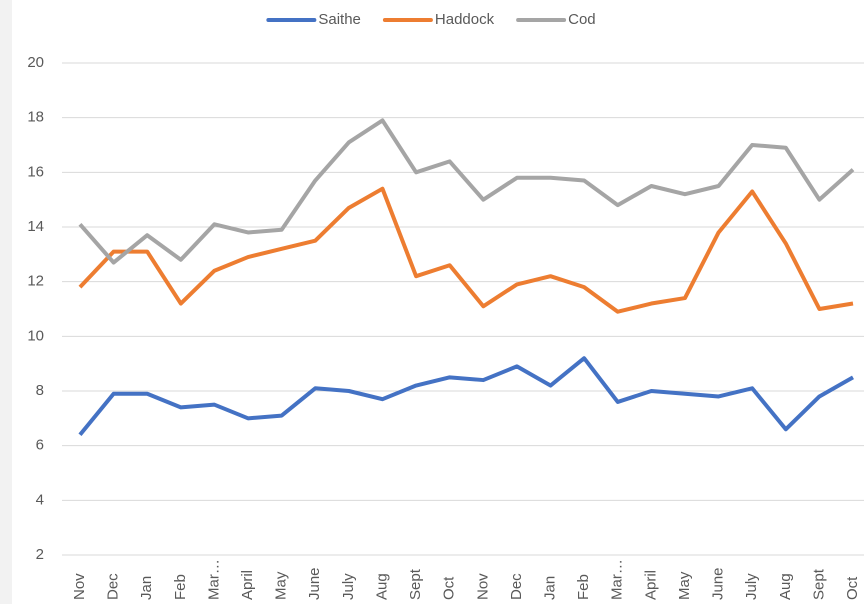 The height and width of the screenshot is (604, 864). Describe the element at coordinates (466, 396) in the screenshot. I see `series-line` at that location.